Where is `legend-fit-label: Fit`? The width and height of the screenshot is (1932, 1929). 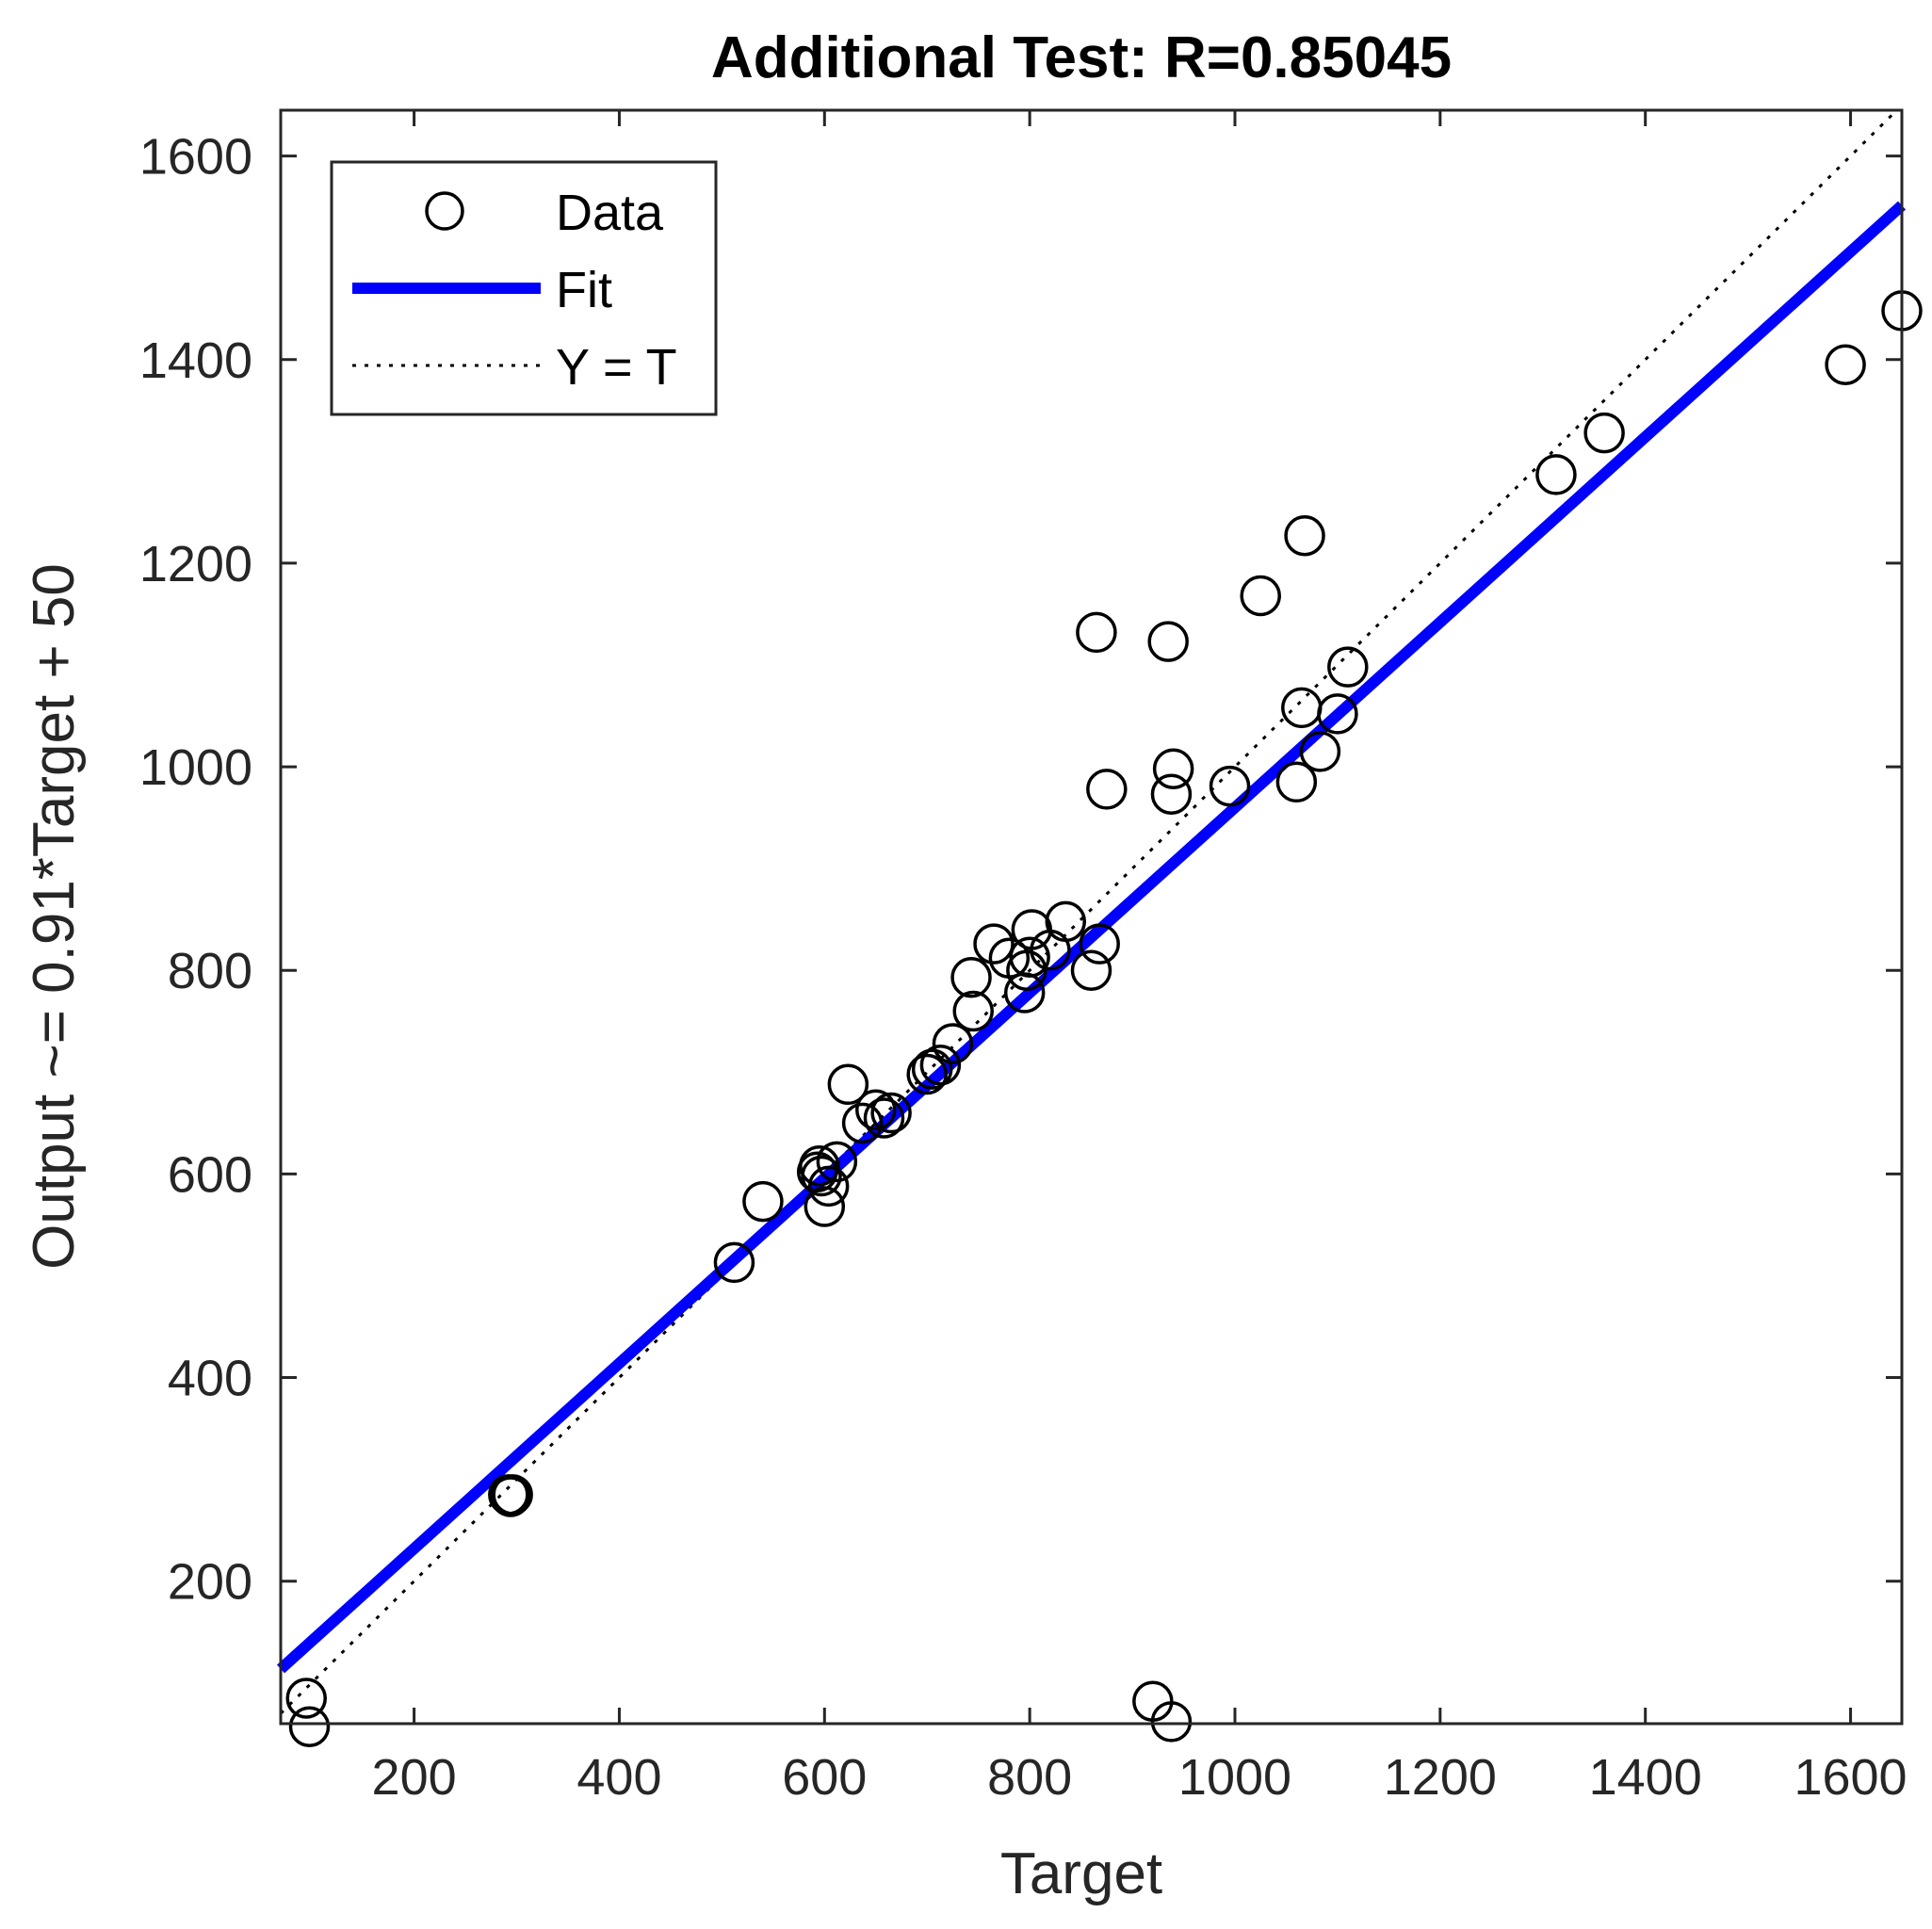 legend-fit-label: Fit is located at coordinates (584, 290).